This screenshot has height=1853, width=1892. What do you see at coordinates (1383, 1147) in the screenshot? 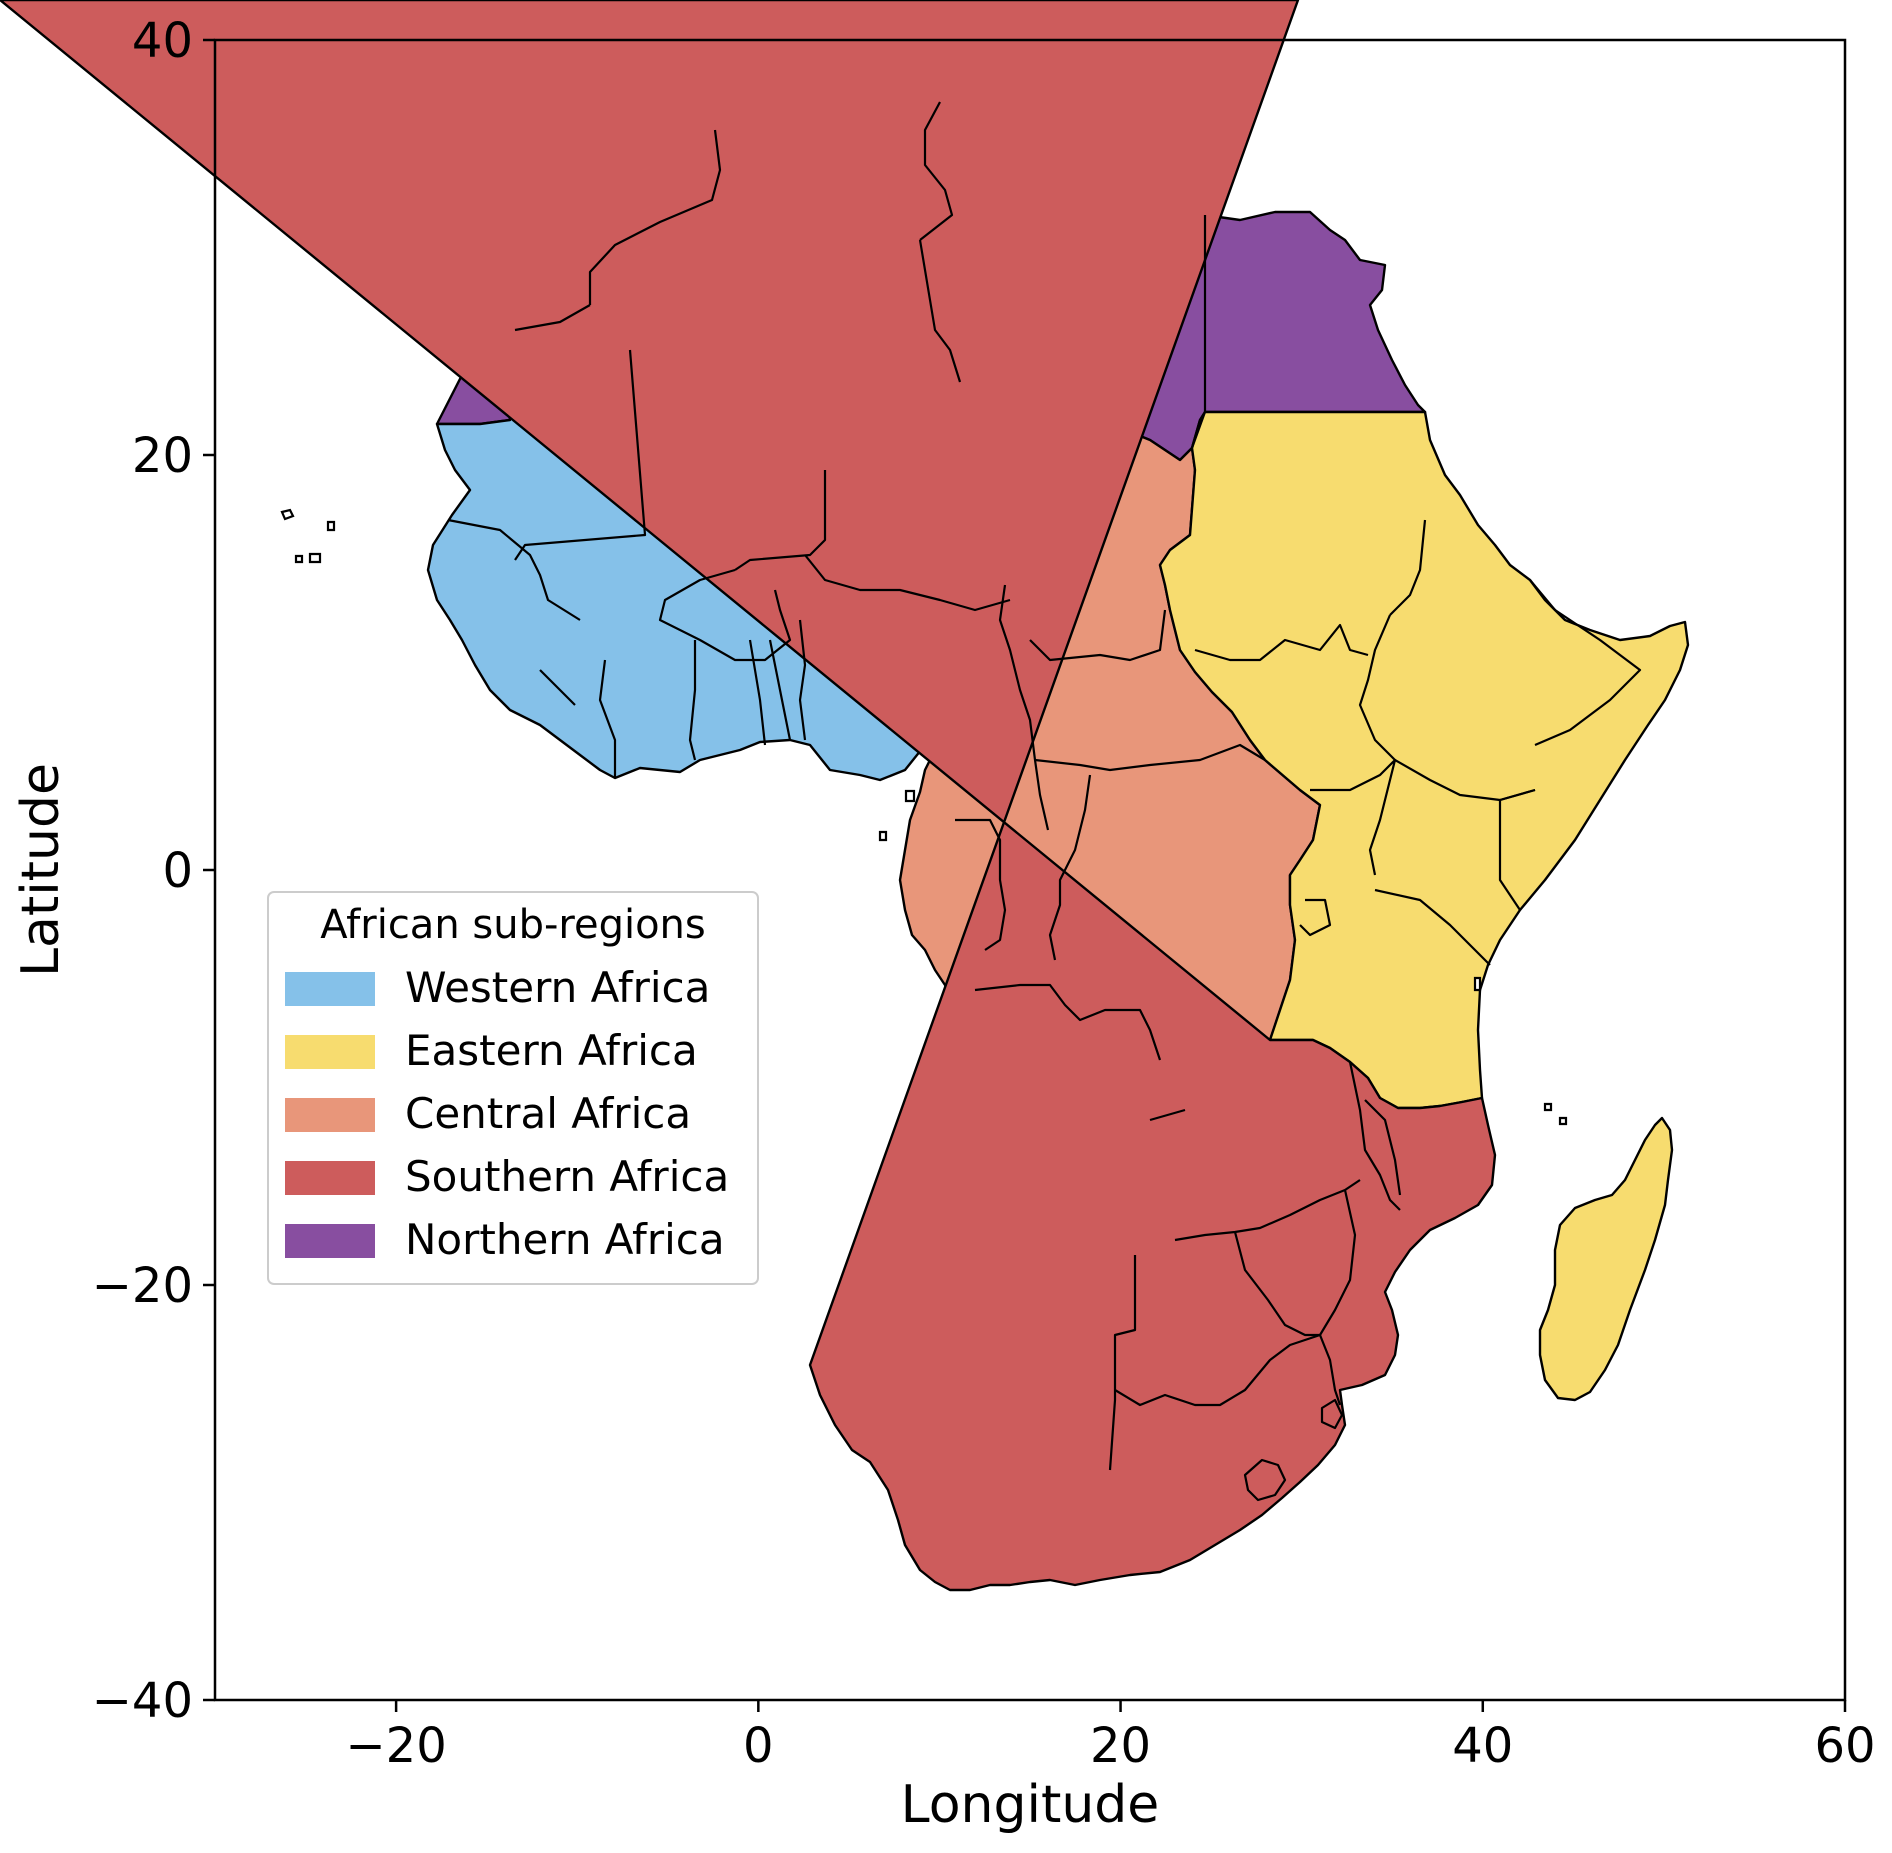
I see `border-malawi` at bounding box center [1383, 1147].